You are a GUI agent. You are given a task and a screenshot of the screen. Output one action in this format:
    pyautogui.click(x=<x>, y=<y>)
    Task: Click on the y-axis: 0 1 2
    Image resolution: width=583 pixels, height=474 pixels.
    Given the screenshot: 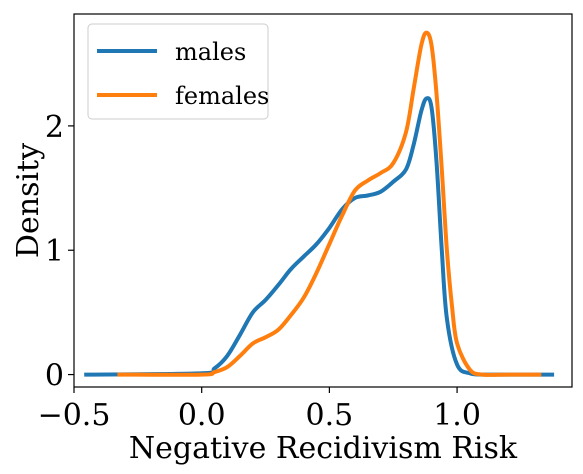 What is the action you would take?
    pyautogui.click(x=59, y=252)
    